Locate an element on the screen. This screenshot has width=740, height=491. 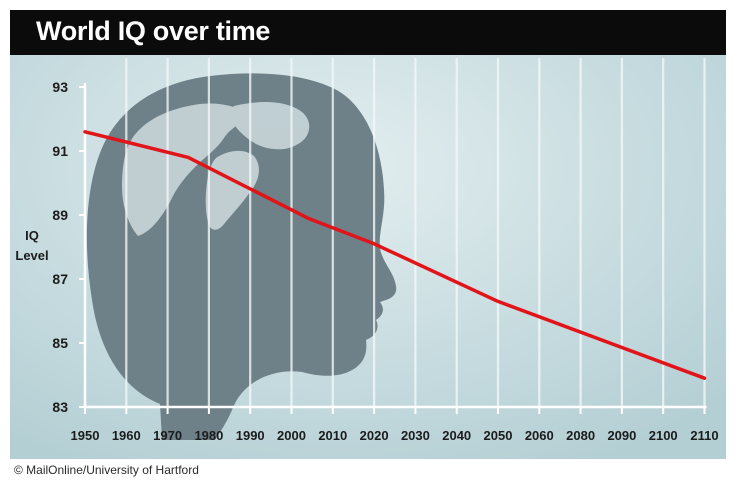
x-tick-label: 1980 is located at coordinates (208, 435).